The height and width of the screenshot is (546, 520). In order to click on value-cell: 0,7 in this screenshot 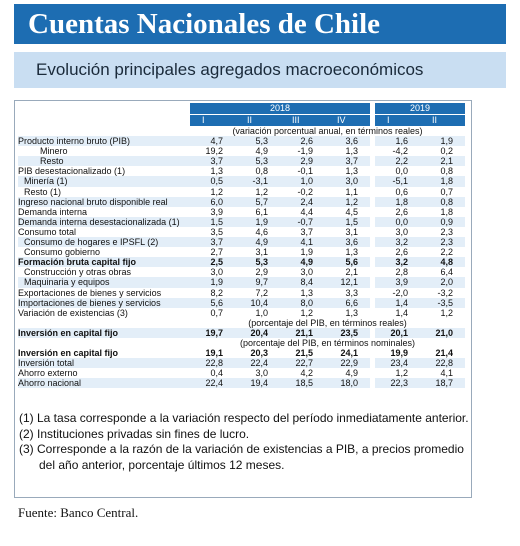, I will do `click(446, 191)`.